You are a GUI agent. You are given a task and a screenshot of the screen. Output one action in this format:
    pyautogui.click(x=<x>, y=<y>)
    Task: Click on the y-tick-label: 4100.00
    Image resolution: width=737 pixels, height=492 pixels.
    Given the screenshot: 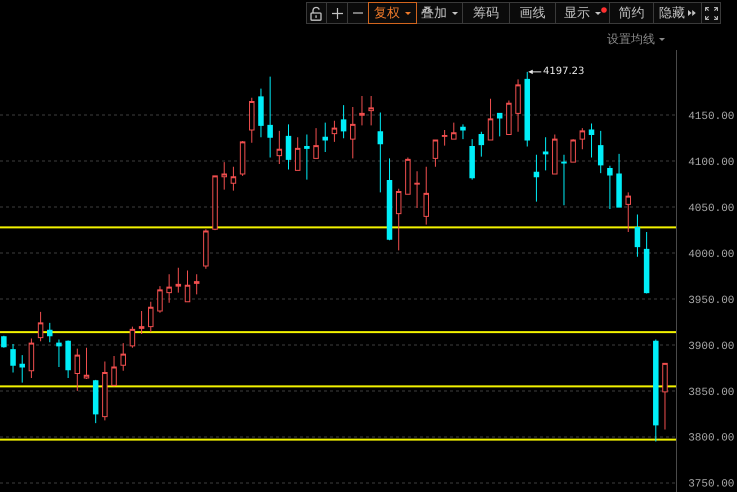 What is the action you would take?
    pyautogui.click(x=711, y=163)
    